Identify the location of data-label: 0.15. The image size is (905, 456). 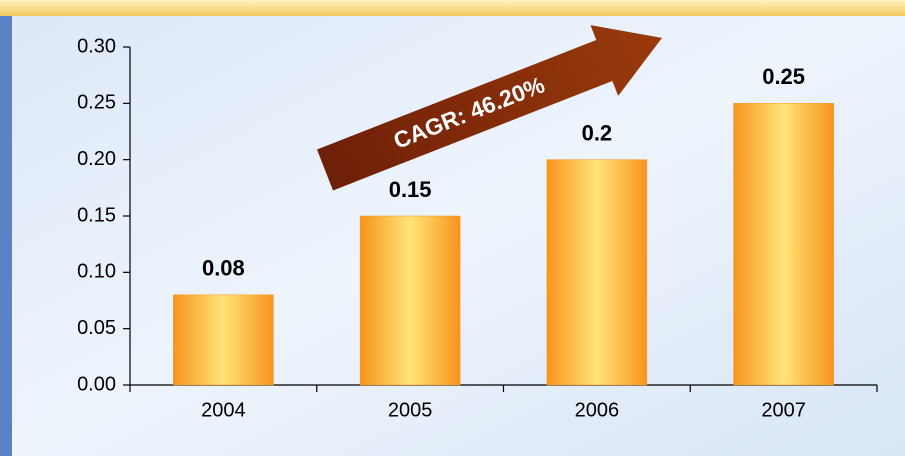
(410, 189).